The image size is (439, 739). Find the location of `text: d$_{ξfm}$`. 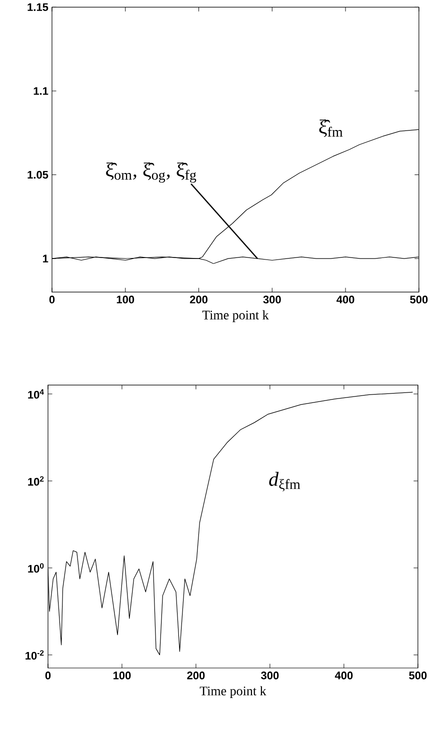

text: d$_{ξfm}$ is located at coordinates (284, 482).